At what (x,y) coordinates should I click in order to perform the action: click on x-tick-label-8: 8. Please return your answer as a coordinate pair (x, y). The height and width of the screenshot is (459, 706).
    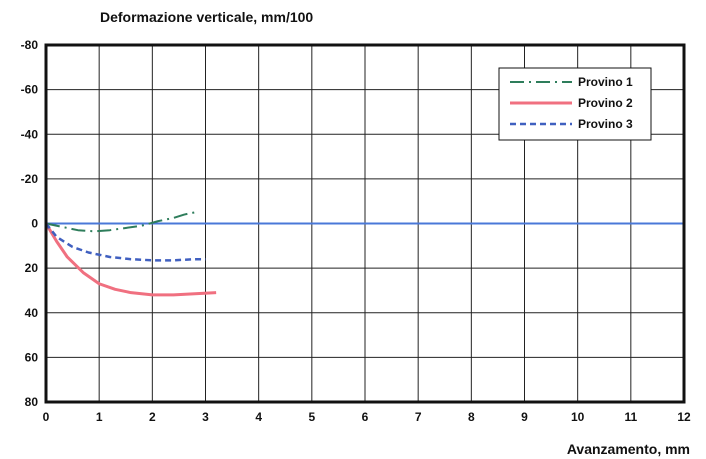
    Looking at the image, I should click on (471, 417).